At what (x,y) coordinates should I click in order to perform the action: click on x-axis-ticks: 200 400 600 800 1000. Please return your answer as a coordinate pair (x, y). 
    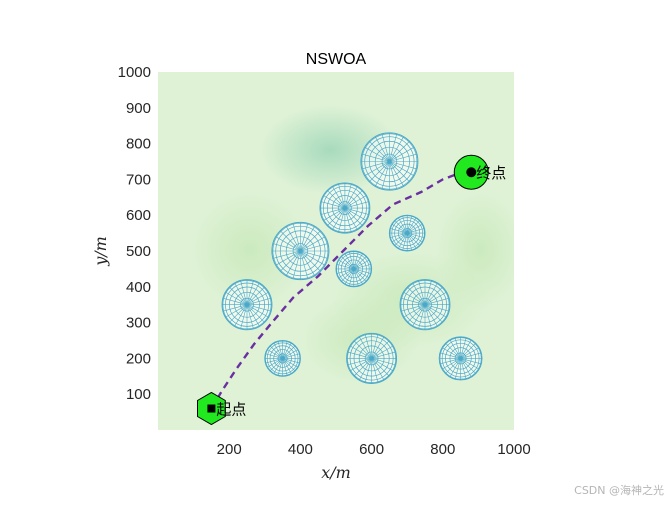
    Looking at the image, I should click on (374, 449).